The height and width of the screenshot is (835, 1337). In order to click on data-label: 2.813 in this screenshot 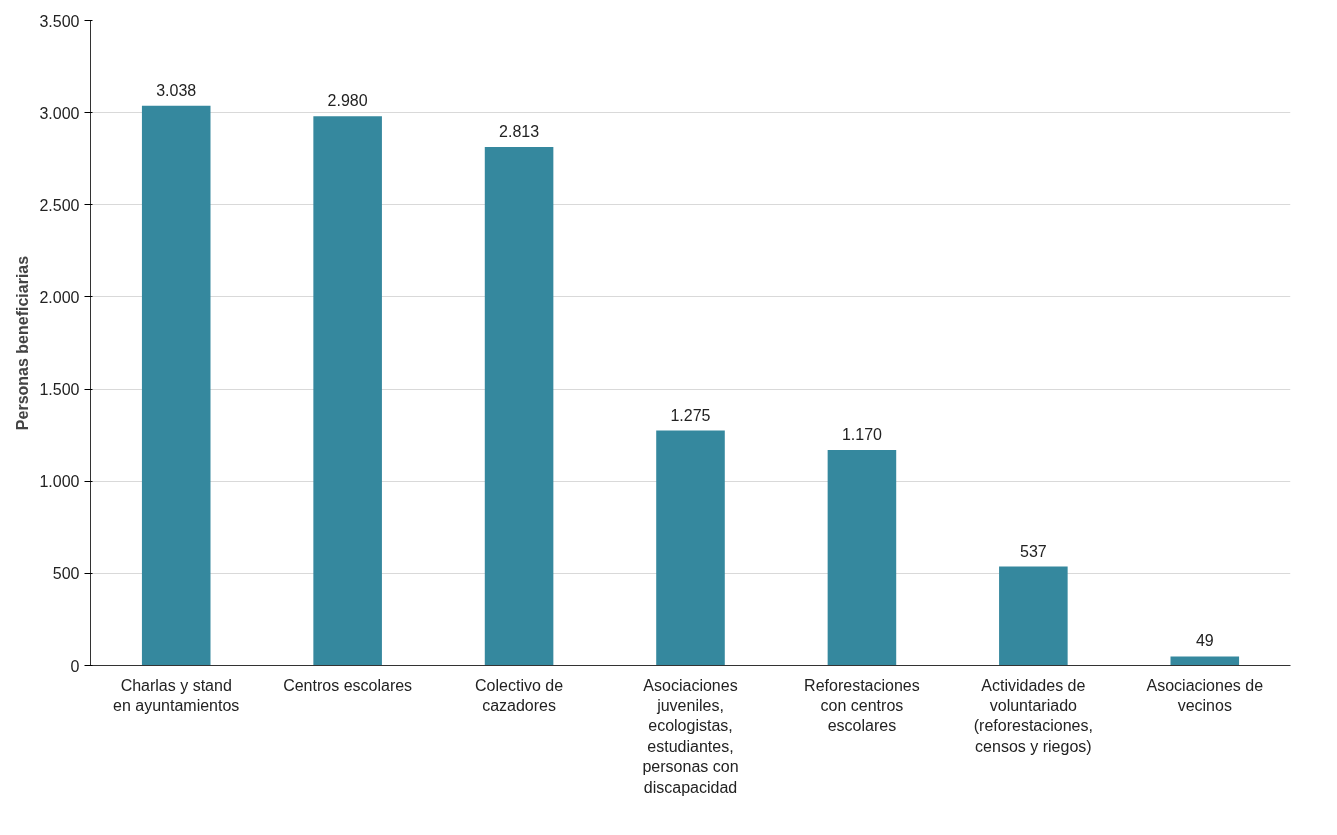, I will do `click(519, 132)`.